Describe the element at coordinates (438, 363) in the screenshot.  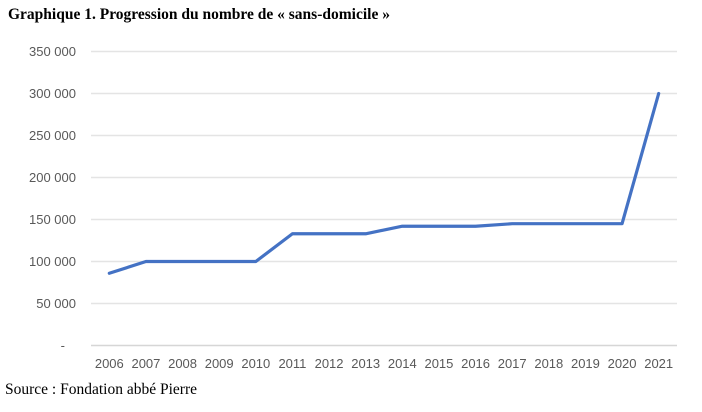
I see `x-tick-label: 2015` at that location.